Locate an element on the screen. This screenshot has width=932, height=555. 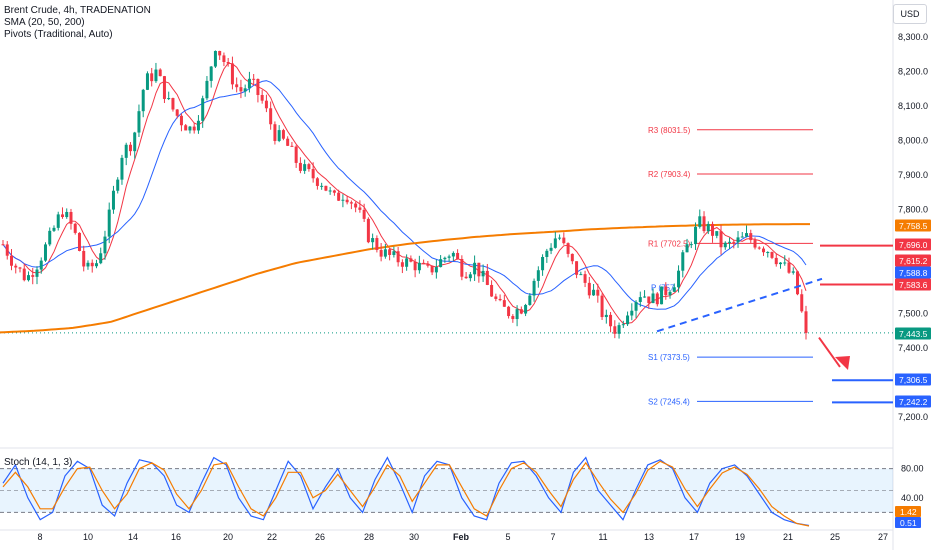
stoch-legend: Stoch (14, 1, 3) is located at coordinates (38, 462).